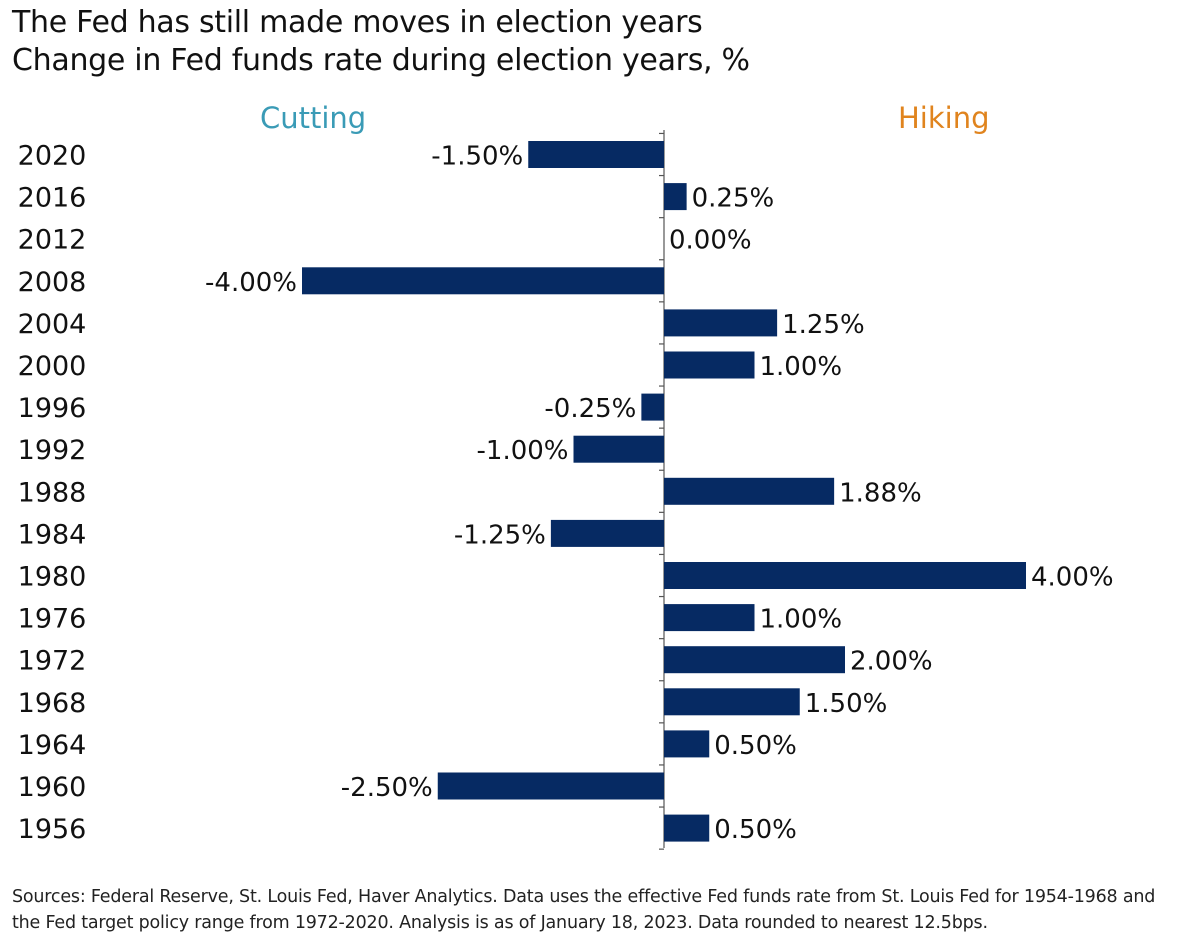 This screenshot has height=947, width=1180. I want to click on category-label: 1996, so click(52, 408).